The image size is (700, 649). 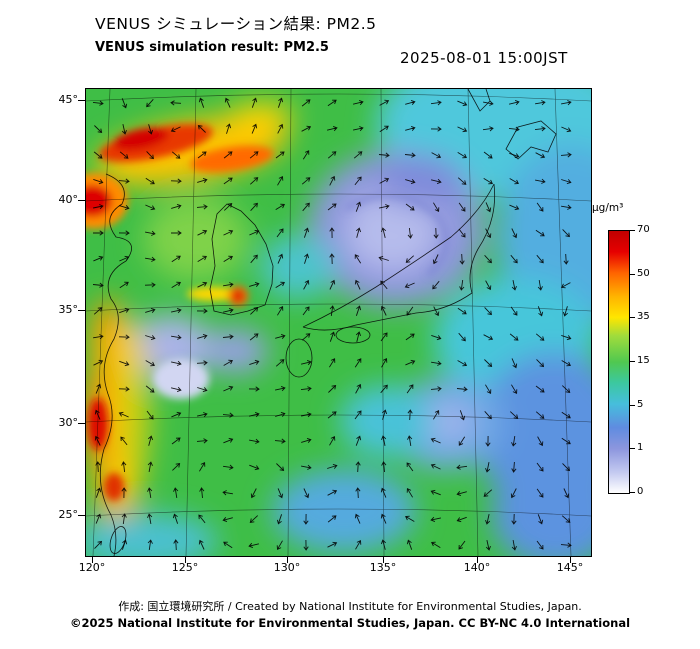 What do you see at coordinates (643, 360) in the screenshot?
I see `colorbar-tick-15: 15` at bounding box center [643, 360].